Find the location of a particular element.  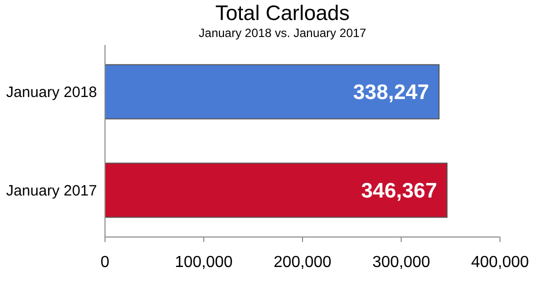

x-tick-label: 100,000 is located at coordinates (203, 262).